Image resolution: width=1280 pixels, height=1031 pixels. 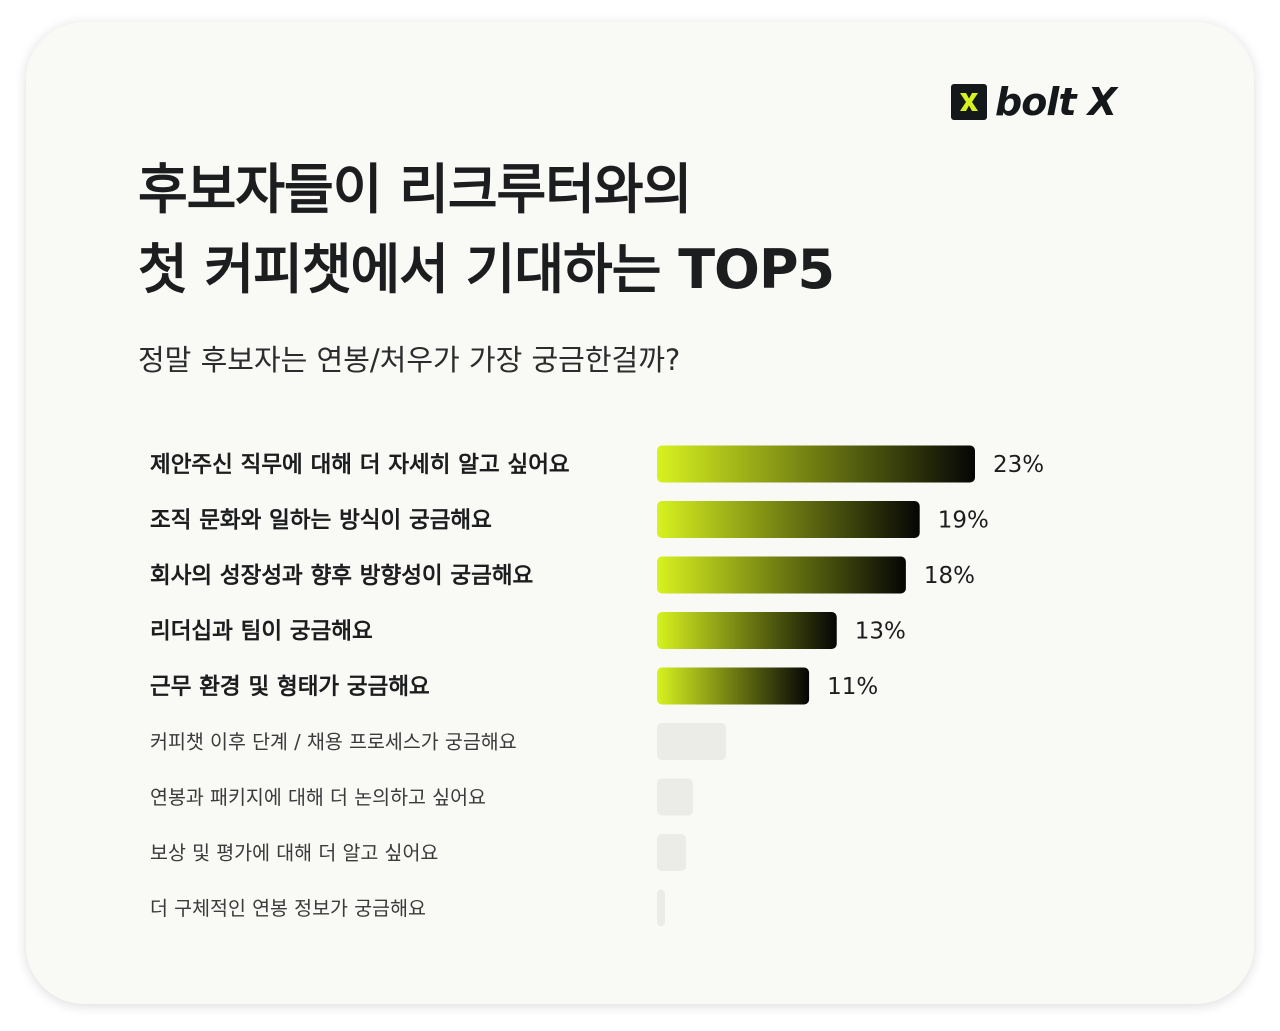 What do you see at coordinates (852, 687) in the screenshot?
I see `value-label: 11%` at bounding box center [852, 687].